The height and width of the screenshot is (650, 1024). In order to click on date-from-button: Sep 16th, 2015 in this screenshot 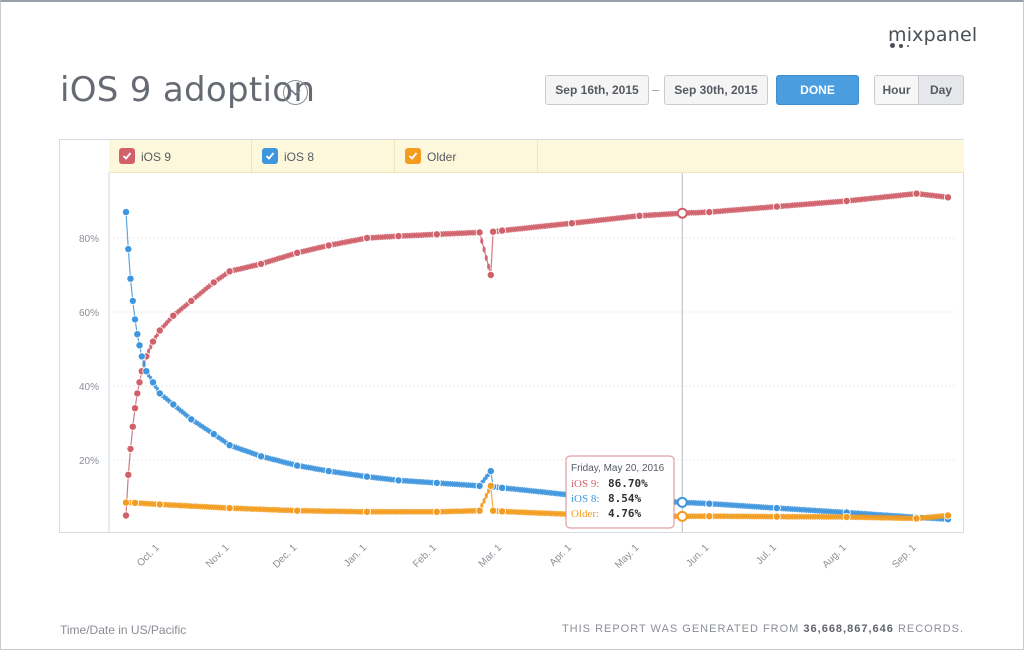, I will do `click(597, 90)`.